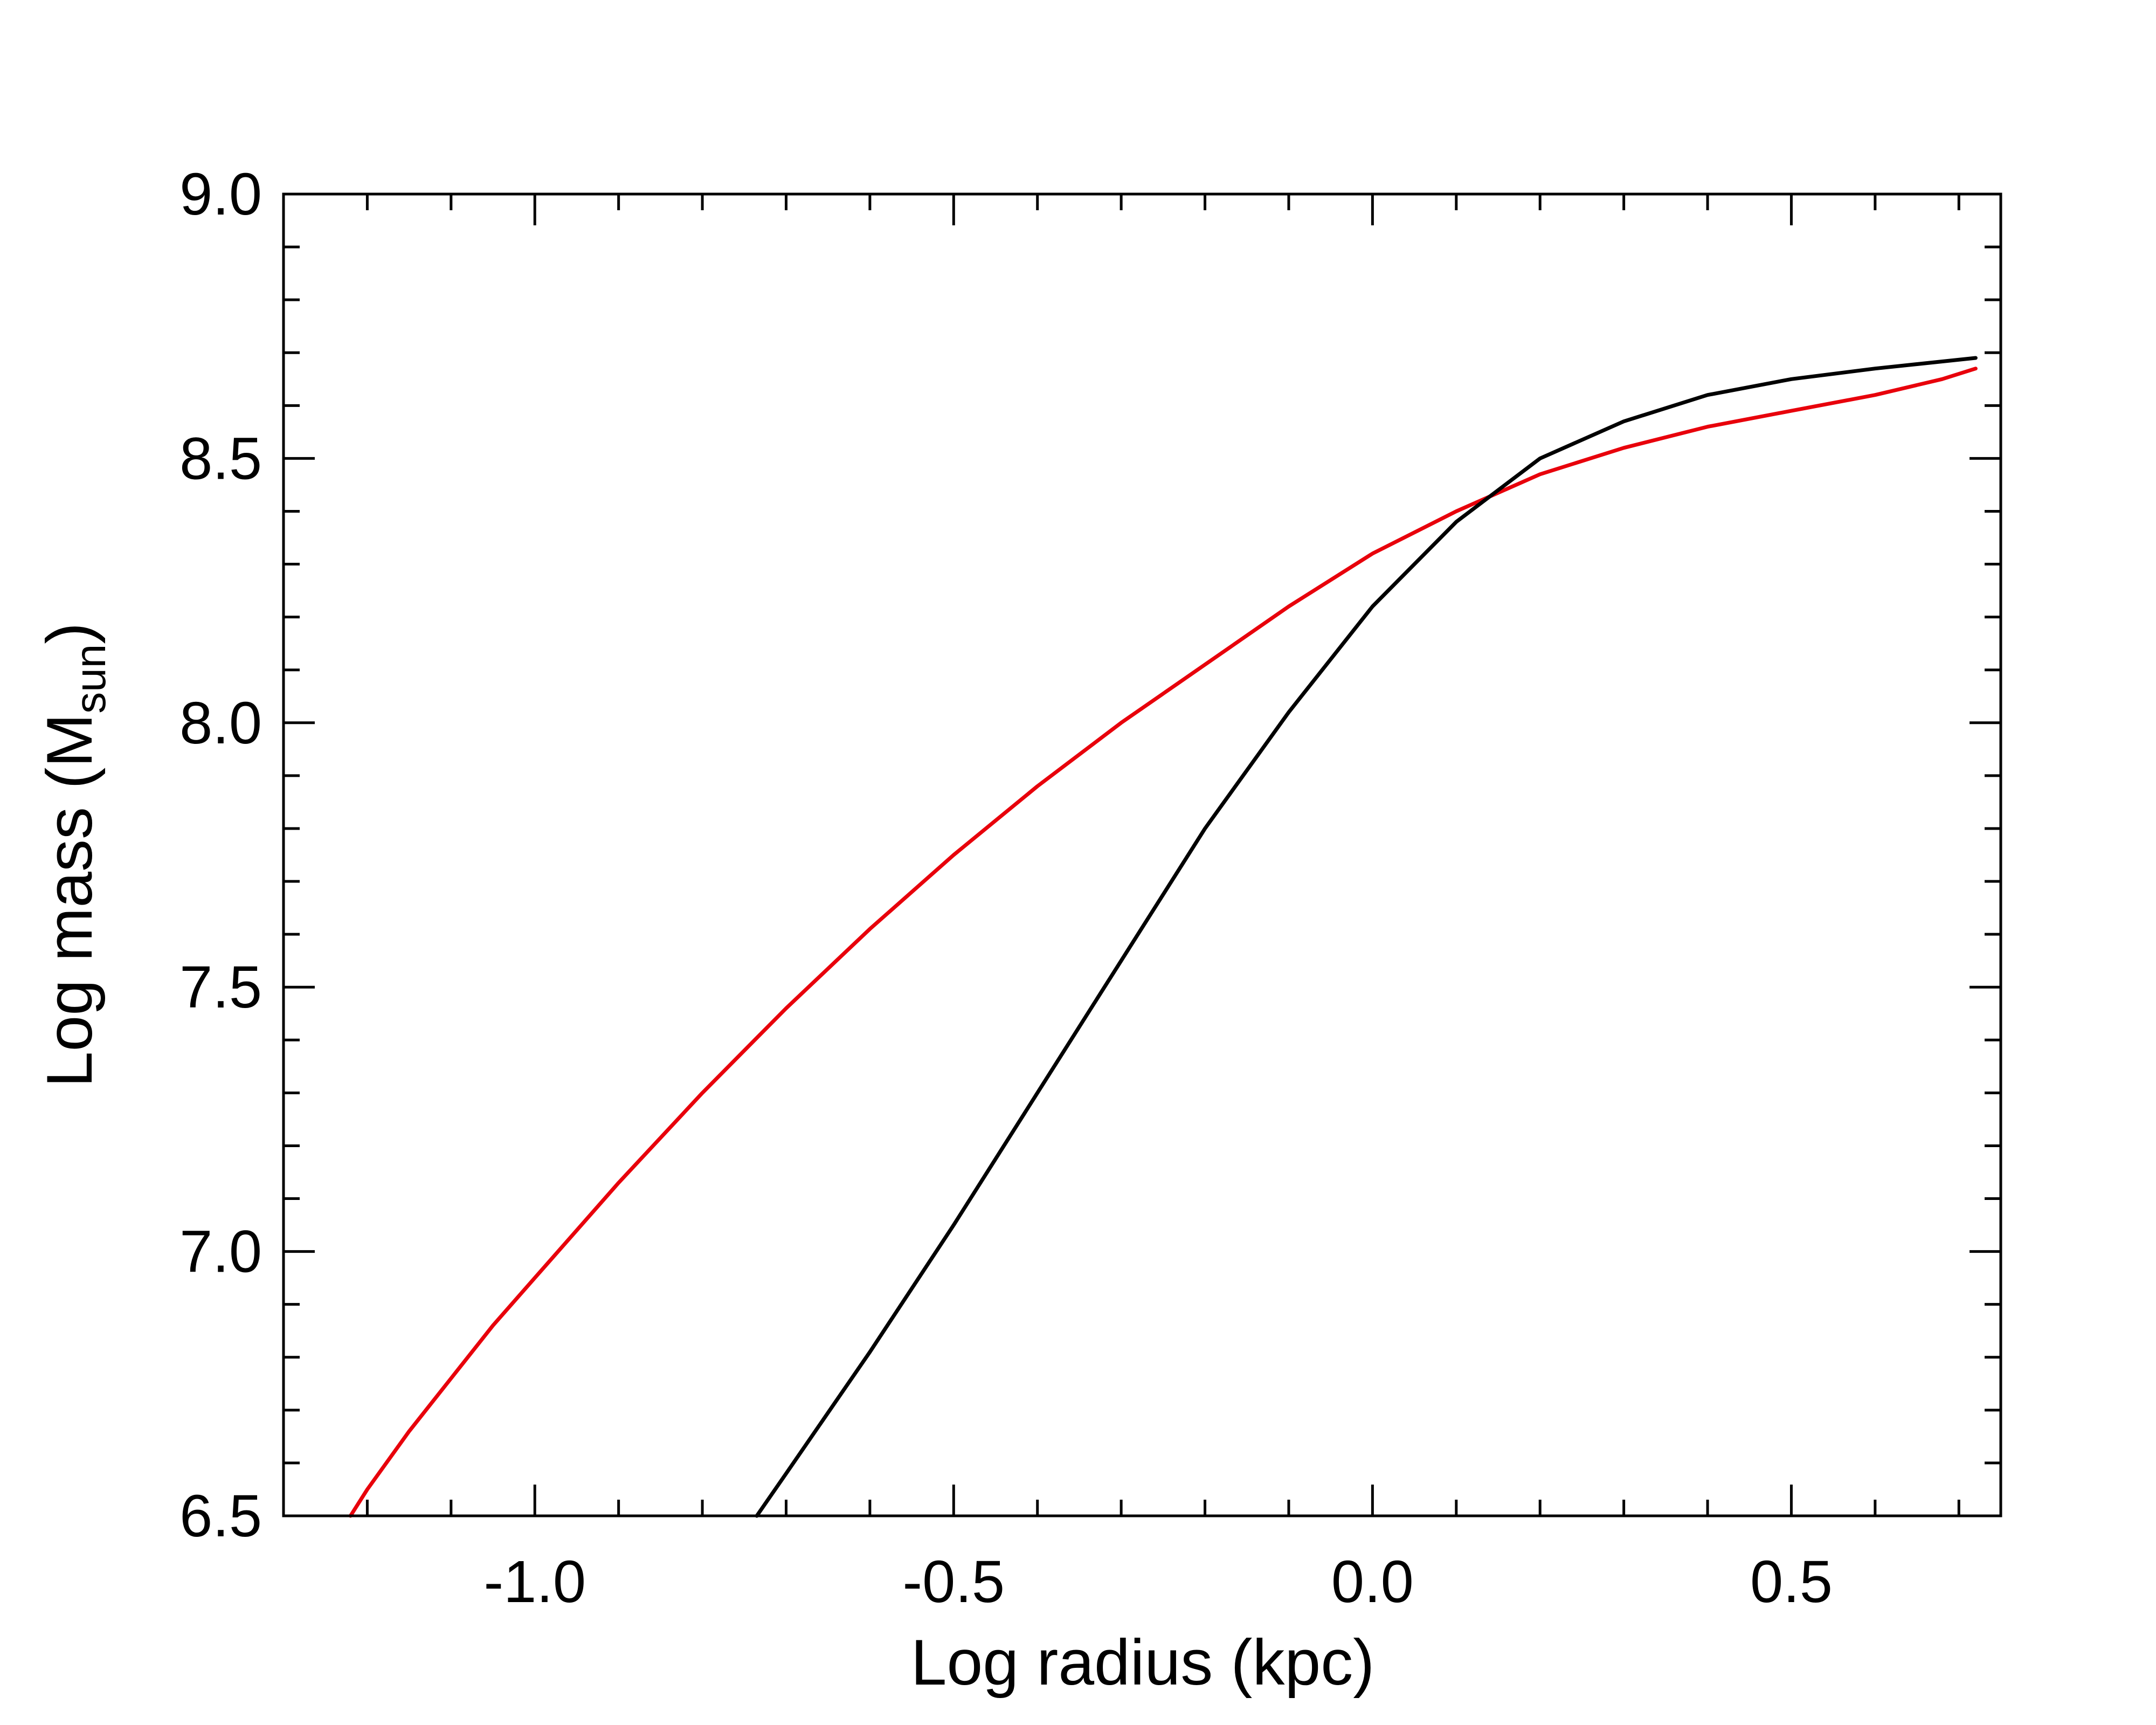 The width and height of the screenshot is (2156, 1725). What do you see at coordinates (220, 1252) in the screenshot?
I see `y-tick-label: 7.0` at bounding box center [220, 1252].